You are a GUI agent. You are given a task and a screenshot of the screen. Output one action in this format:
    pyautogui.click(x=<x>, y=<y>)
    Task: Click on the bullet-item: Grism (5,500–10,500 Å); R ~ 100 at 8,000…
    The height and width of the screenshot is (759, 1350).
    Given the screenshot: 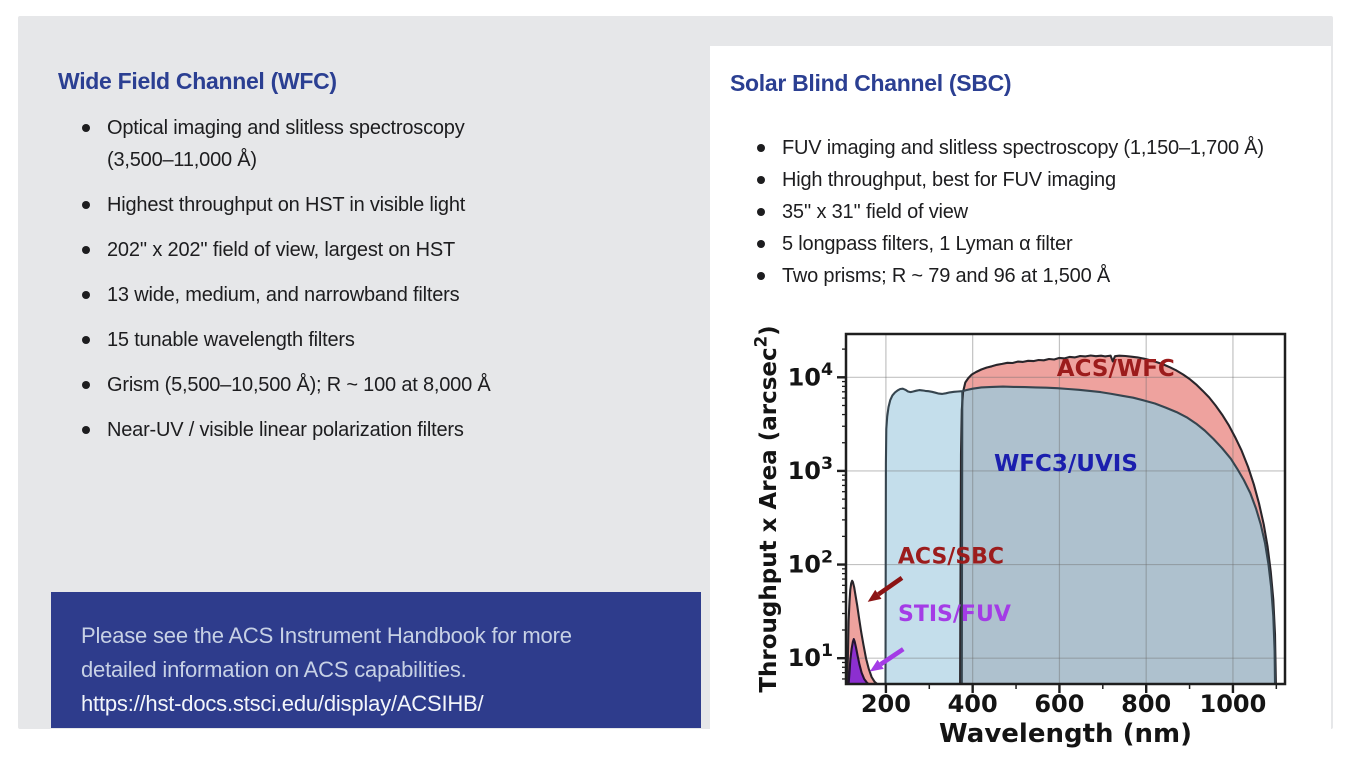 What is the action you would take?
    pyautogui.click(x=300, y=385)
    